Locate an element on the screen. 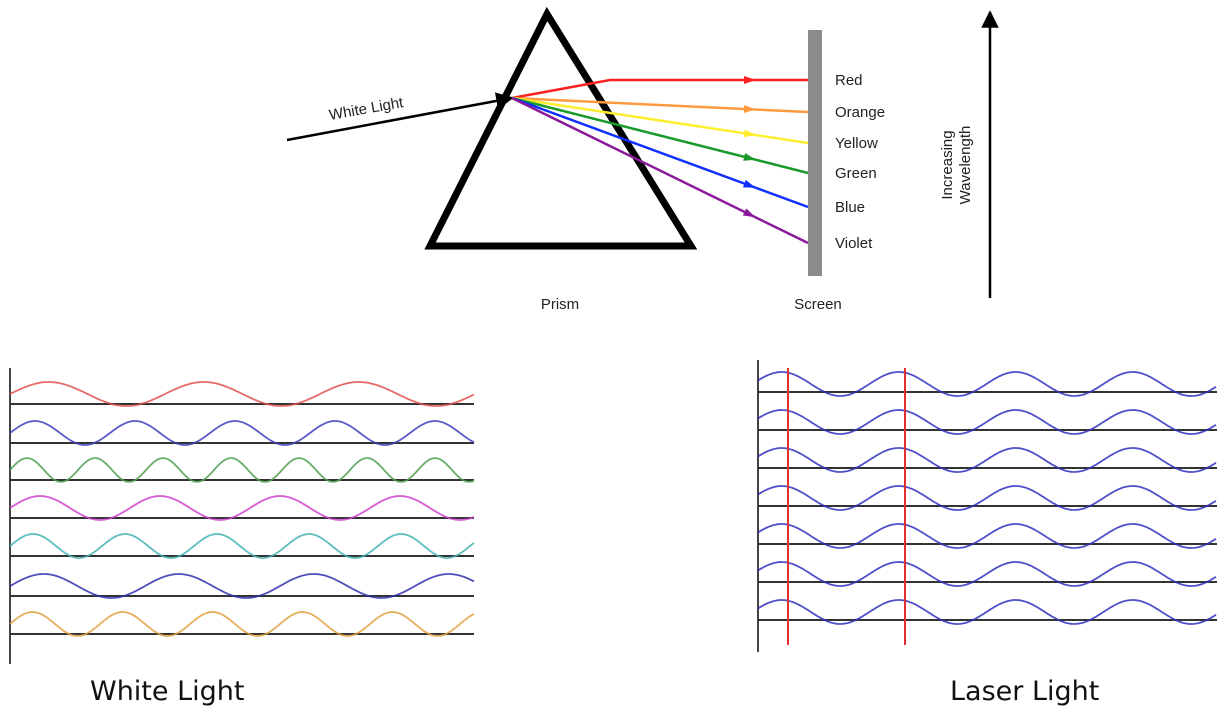 This screenshot has height=717, width=1217. screen-label: Screen is located at coordinates (818, 304).